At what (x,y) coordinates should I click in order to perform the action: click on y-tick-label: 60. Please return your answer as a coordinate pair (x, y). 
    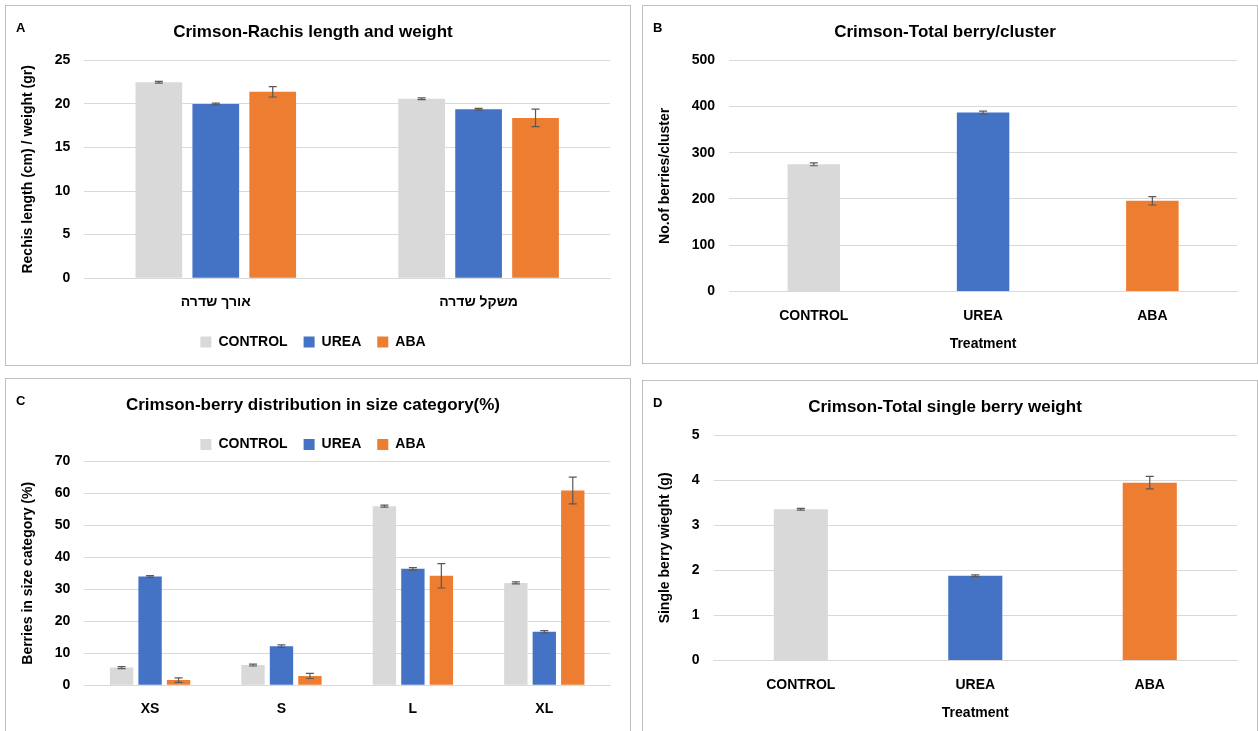
    Looking at the image, I should click on (62, 492).